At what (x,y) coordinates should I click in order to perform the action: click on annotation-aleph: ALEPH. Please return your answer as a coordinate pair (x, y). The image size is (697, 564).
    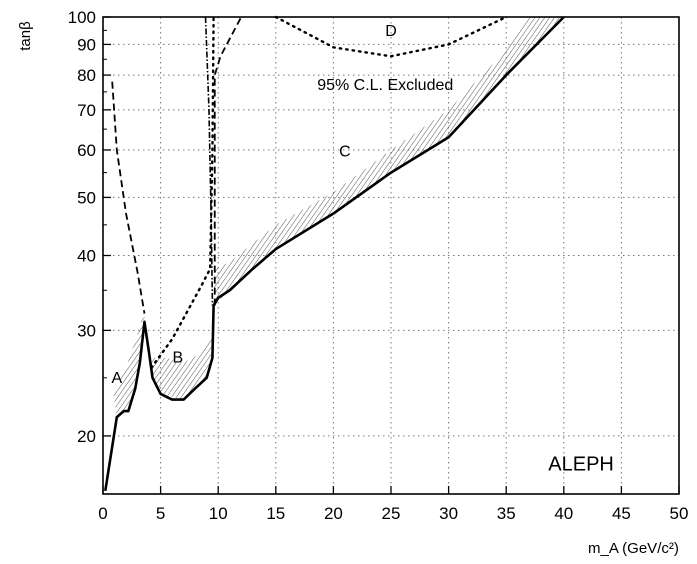
    Looking at the image, I should click on (581, 465).